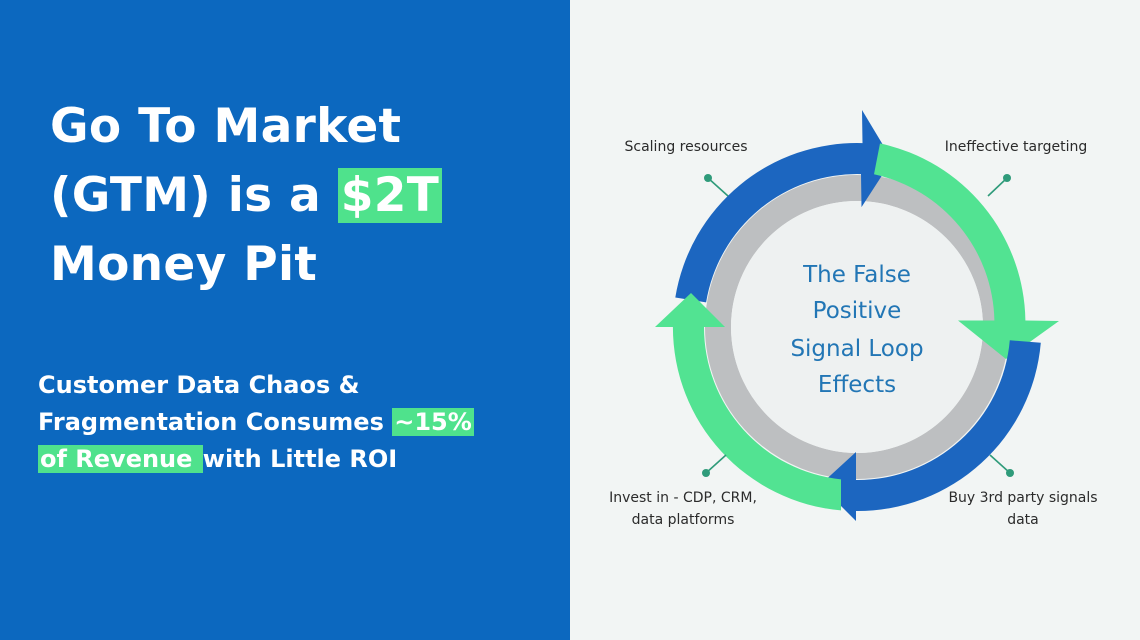 The height and width of the screenshot is (640, 1140). Describe the element at coordinates (856, 275) in the screenshot. I see `center-text-line-1: The False` at that location.